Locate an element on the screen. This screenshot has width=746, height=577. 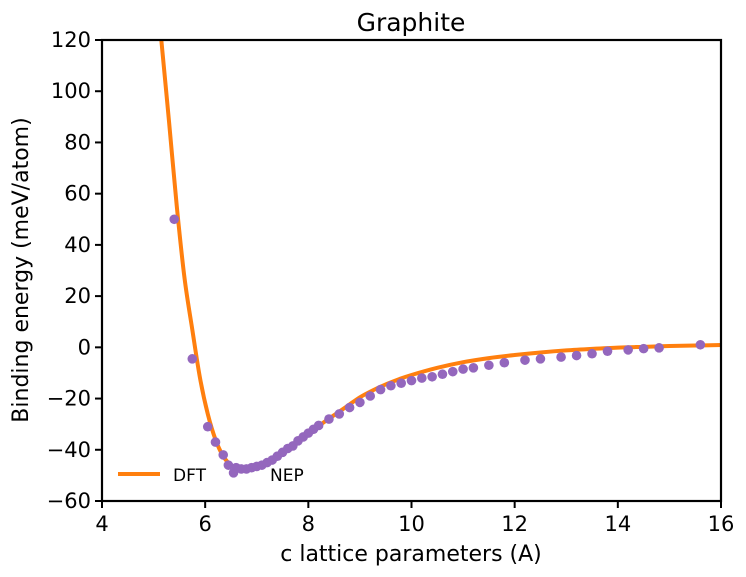
y-tick-label: 60 is located at coordinates (77, 194).